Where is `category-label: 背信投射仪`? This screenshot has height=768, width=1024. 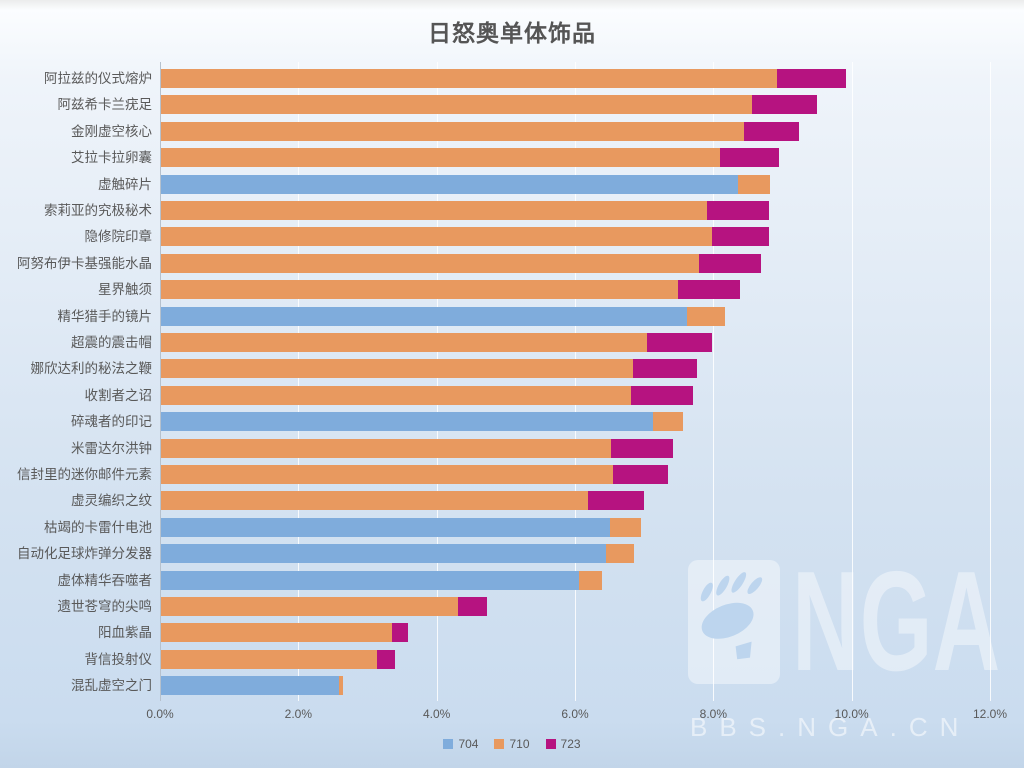 category-label: 背信投射仪 is located at coordinates (118, 659).